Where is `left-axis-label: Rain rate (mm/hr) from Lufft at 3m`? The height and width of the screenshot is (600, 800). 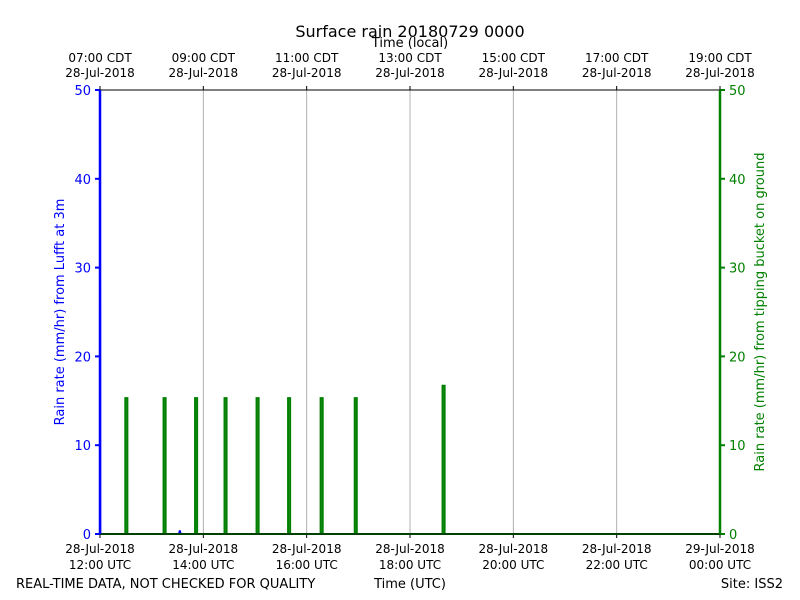
left-axis-label: Rain rate (mm/hr) from Lufft at 3m is located at coordinates (60, 312).